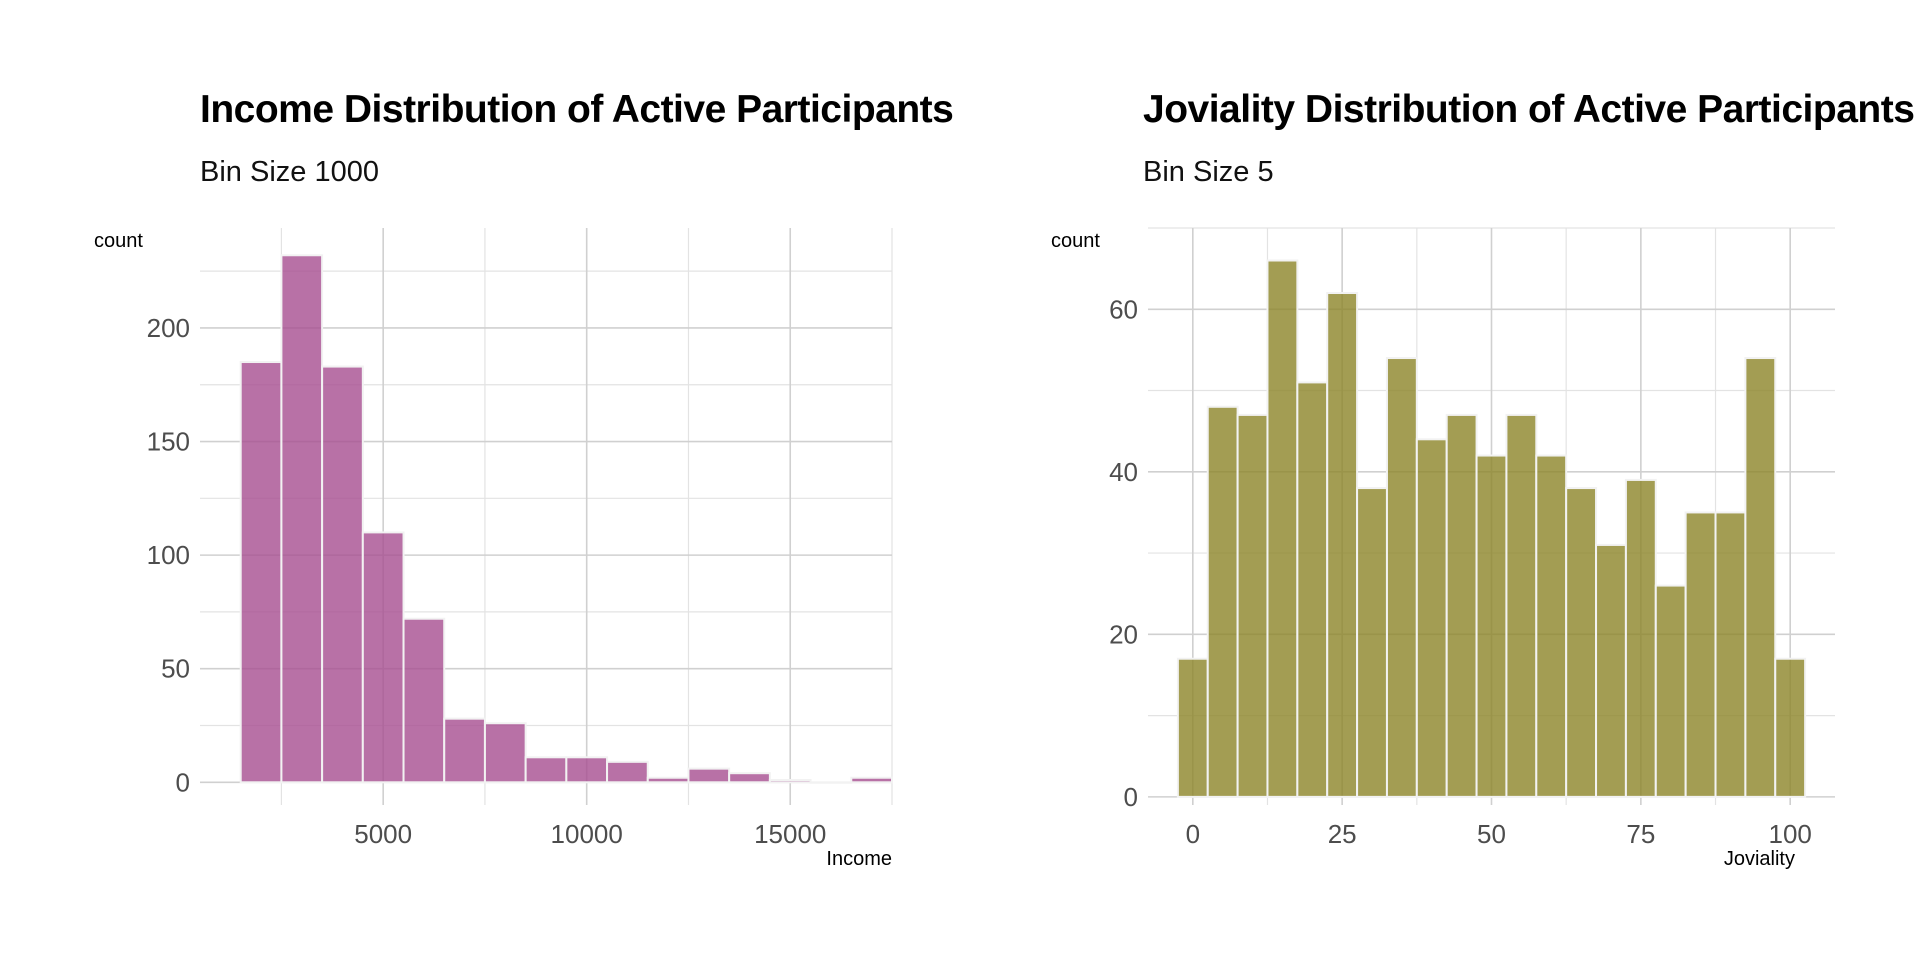  Describe the element at coordinates (168, 442) in the screenshot. I see `y-tick-label: 150` at that location.